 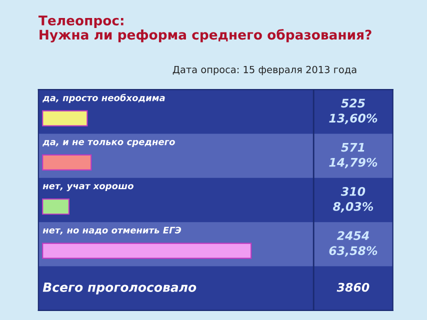 What do you see at coordinates (119, 288) in the screenshot?
I see `text: Всего проголосовало` at bounding box center [119, 288].